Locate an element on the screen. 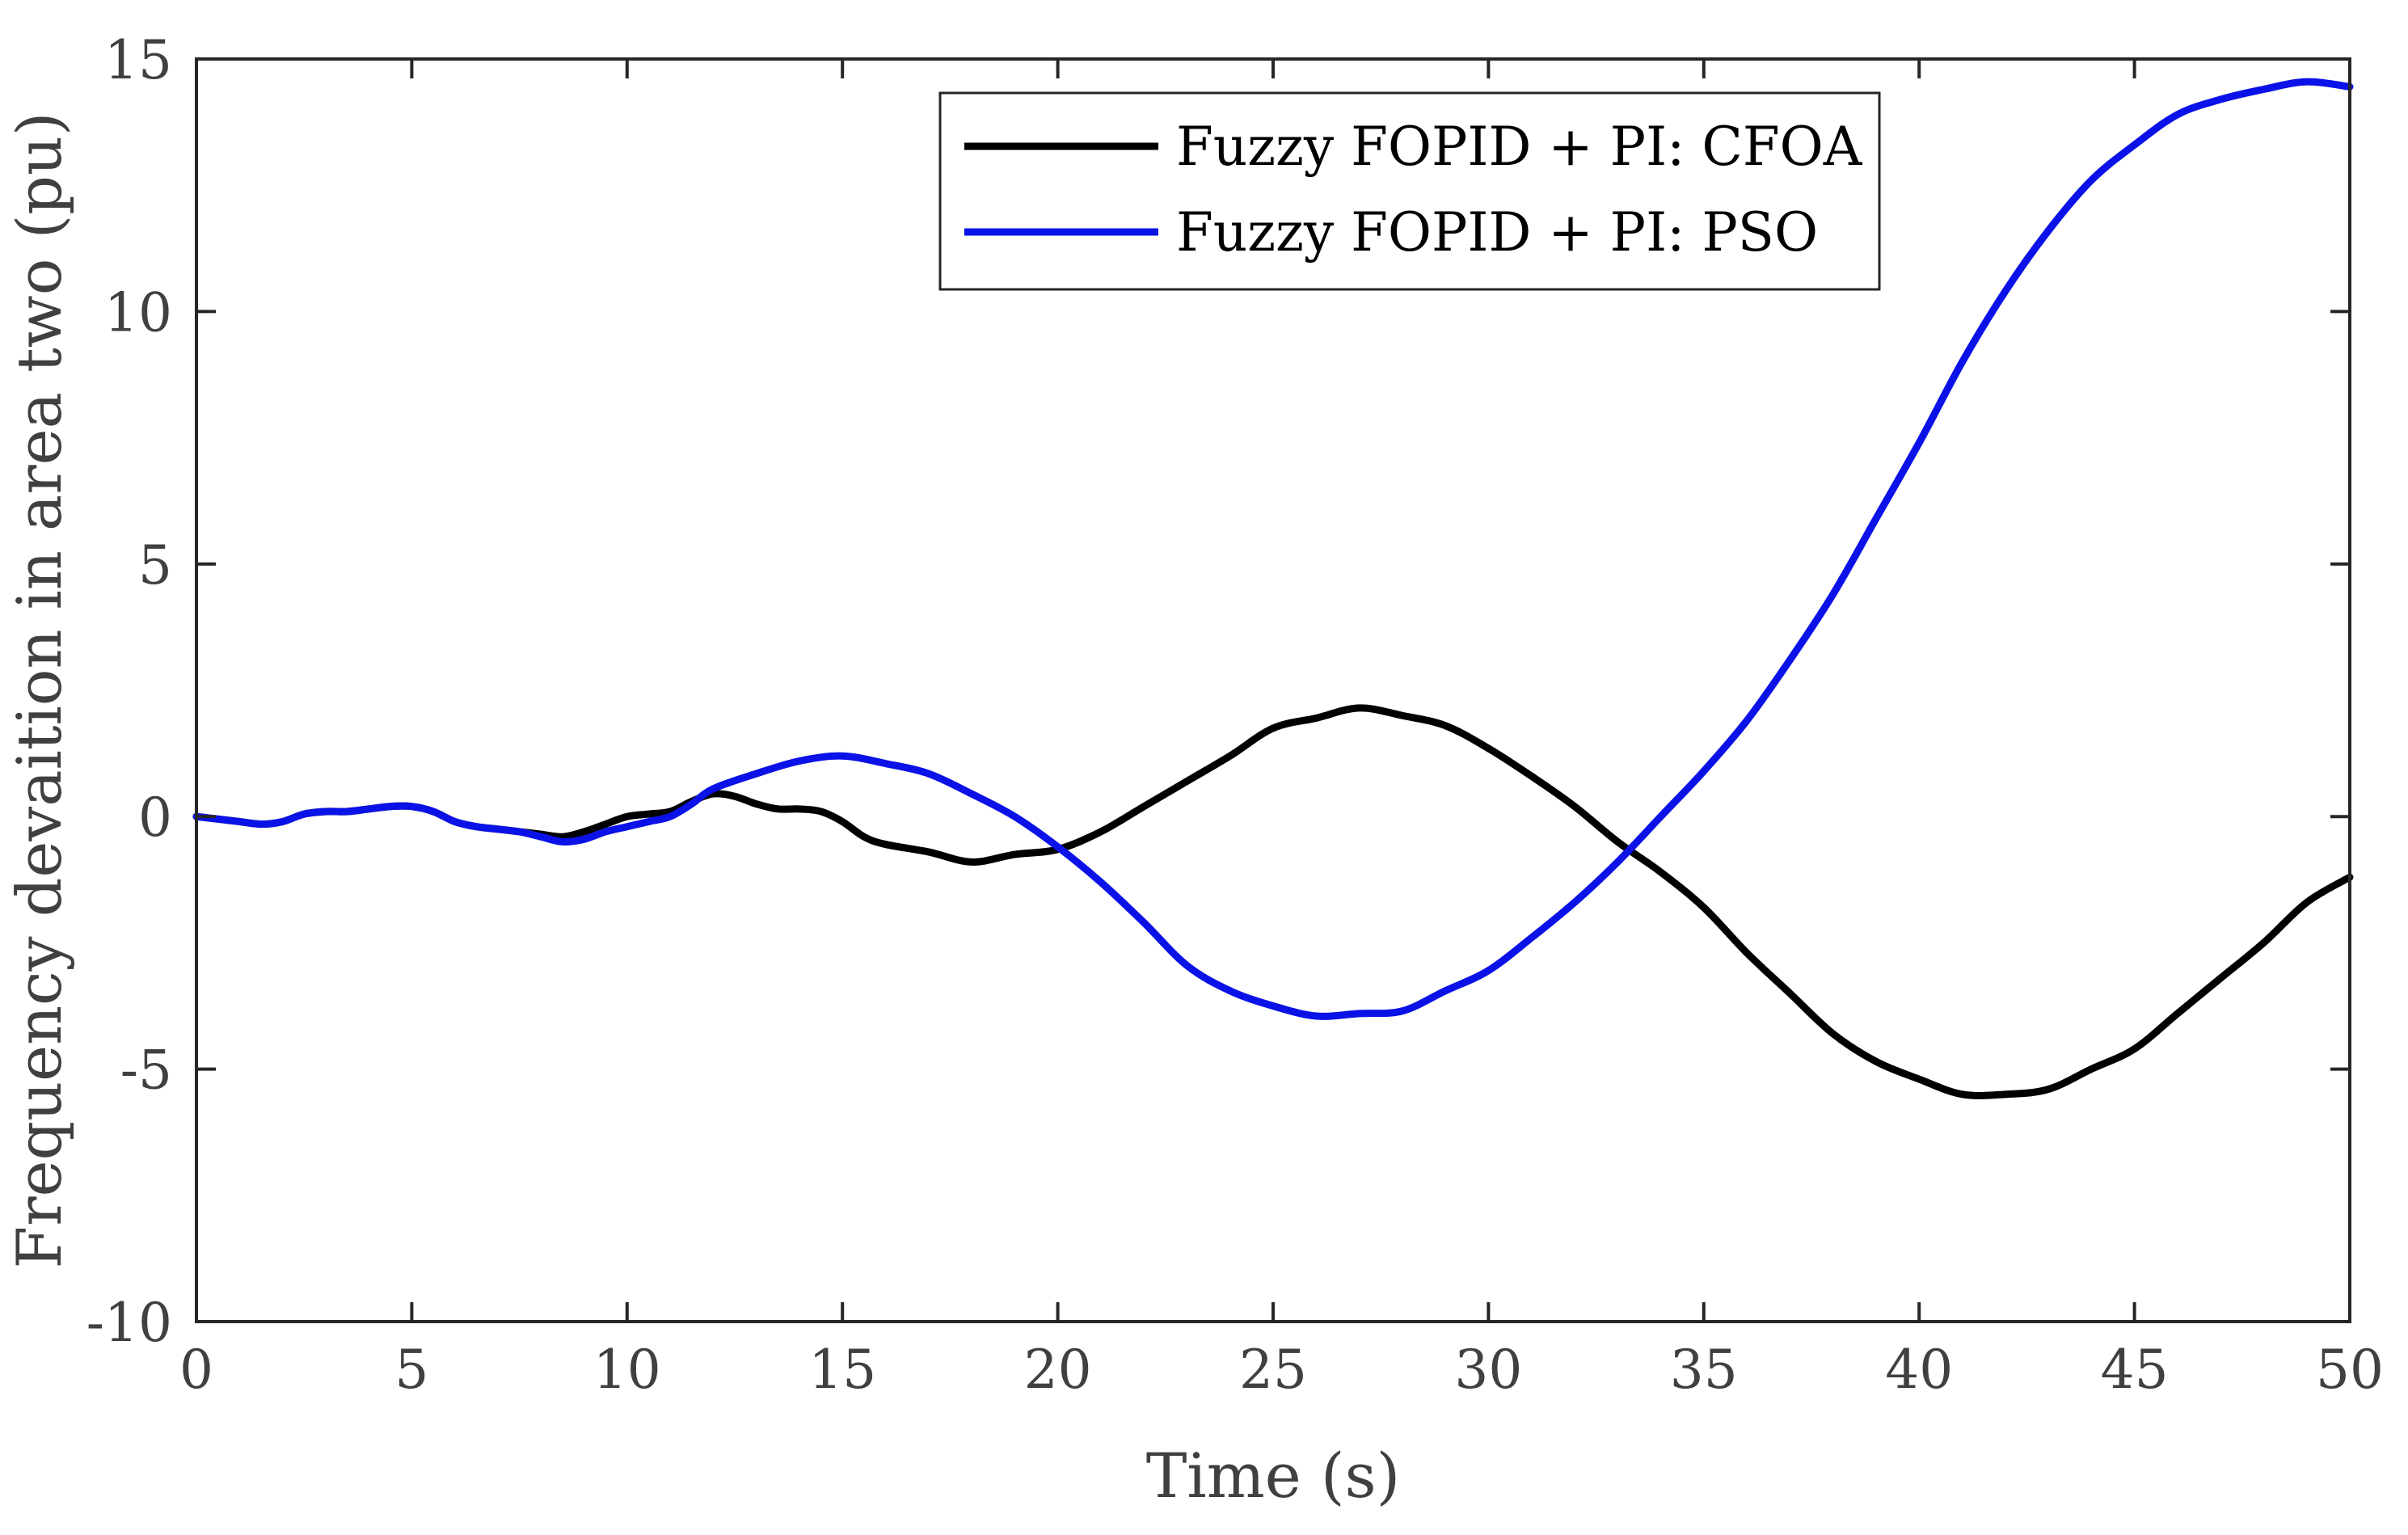  y-tick-label: 5 is located at coordinates (155, 566).